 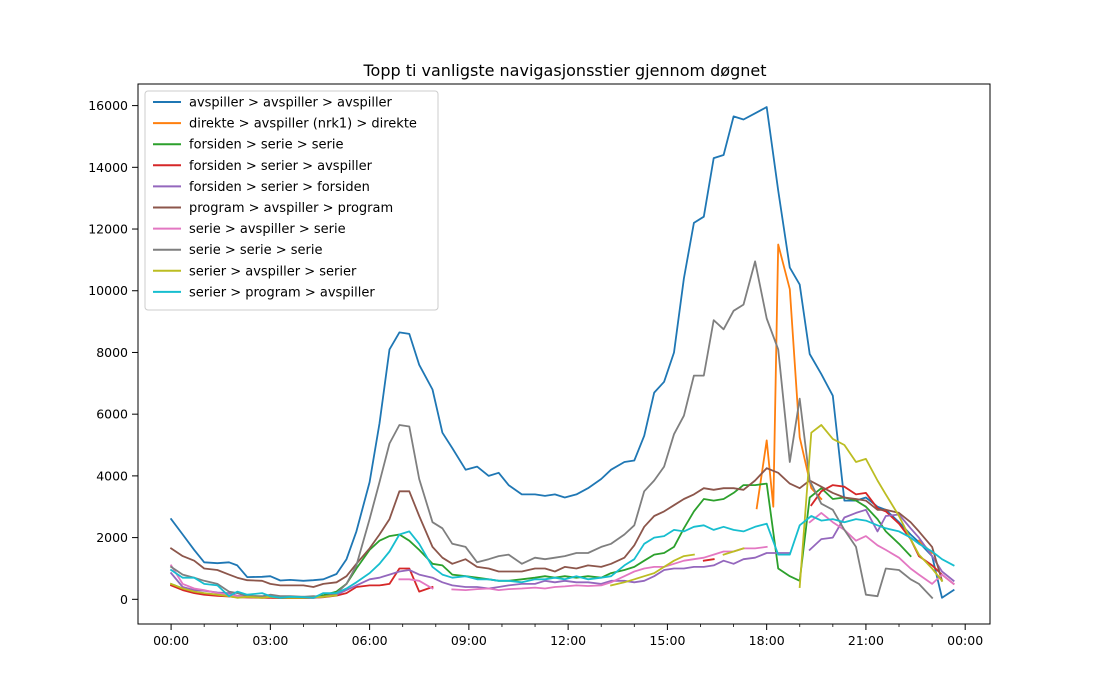 I want to click on x-tick-label-6: 18:00, so click(x=767, y=640).